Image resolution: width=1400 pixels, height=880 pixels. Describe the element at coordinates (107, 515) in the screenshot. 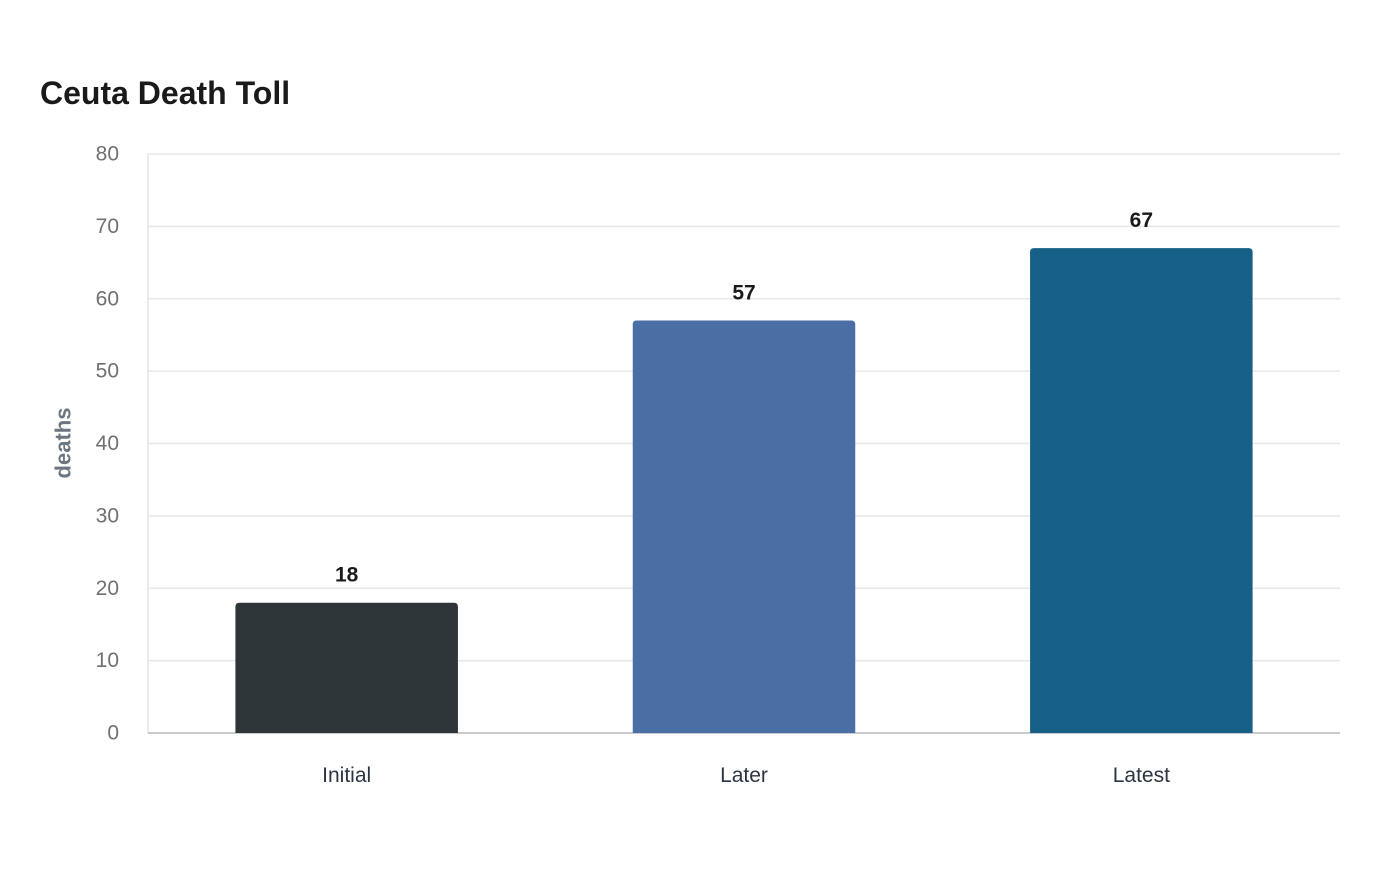

I see `y-tick-label: 30` at that location.